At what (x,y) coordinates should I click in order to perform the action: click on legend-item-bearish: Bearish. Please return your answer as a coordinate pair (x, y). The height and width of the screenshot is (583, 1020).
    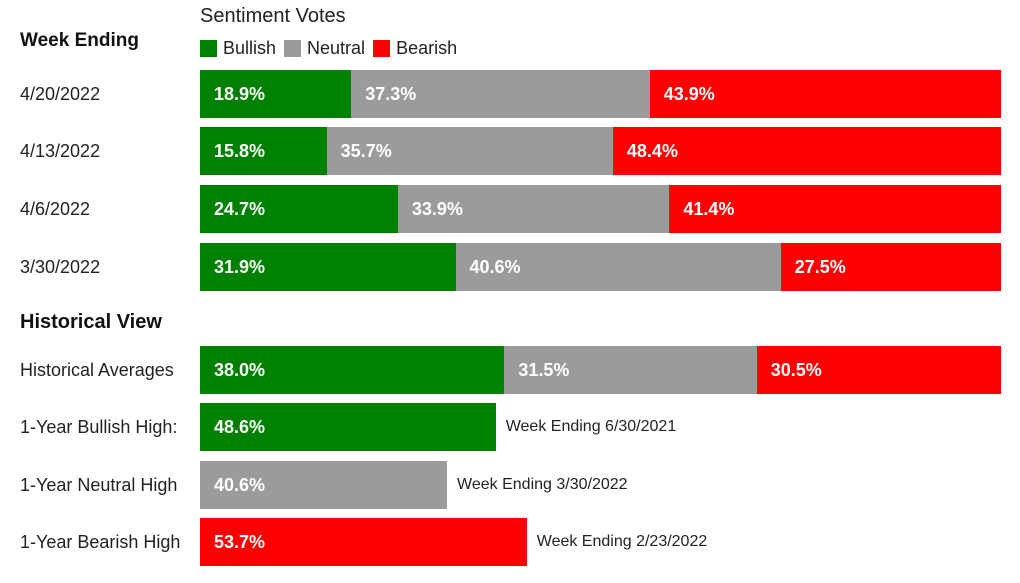
    Looking at the image, I should click on (415, 48).